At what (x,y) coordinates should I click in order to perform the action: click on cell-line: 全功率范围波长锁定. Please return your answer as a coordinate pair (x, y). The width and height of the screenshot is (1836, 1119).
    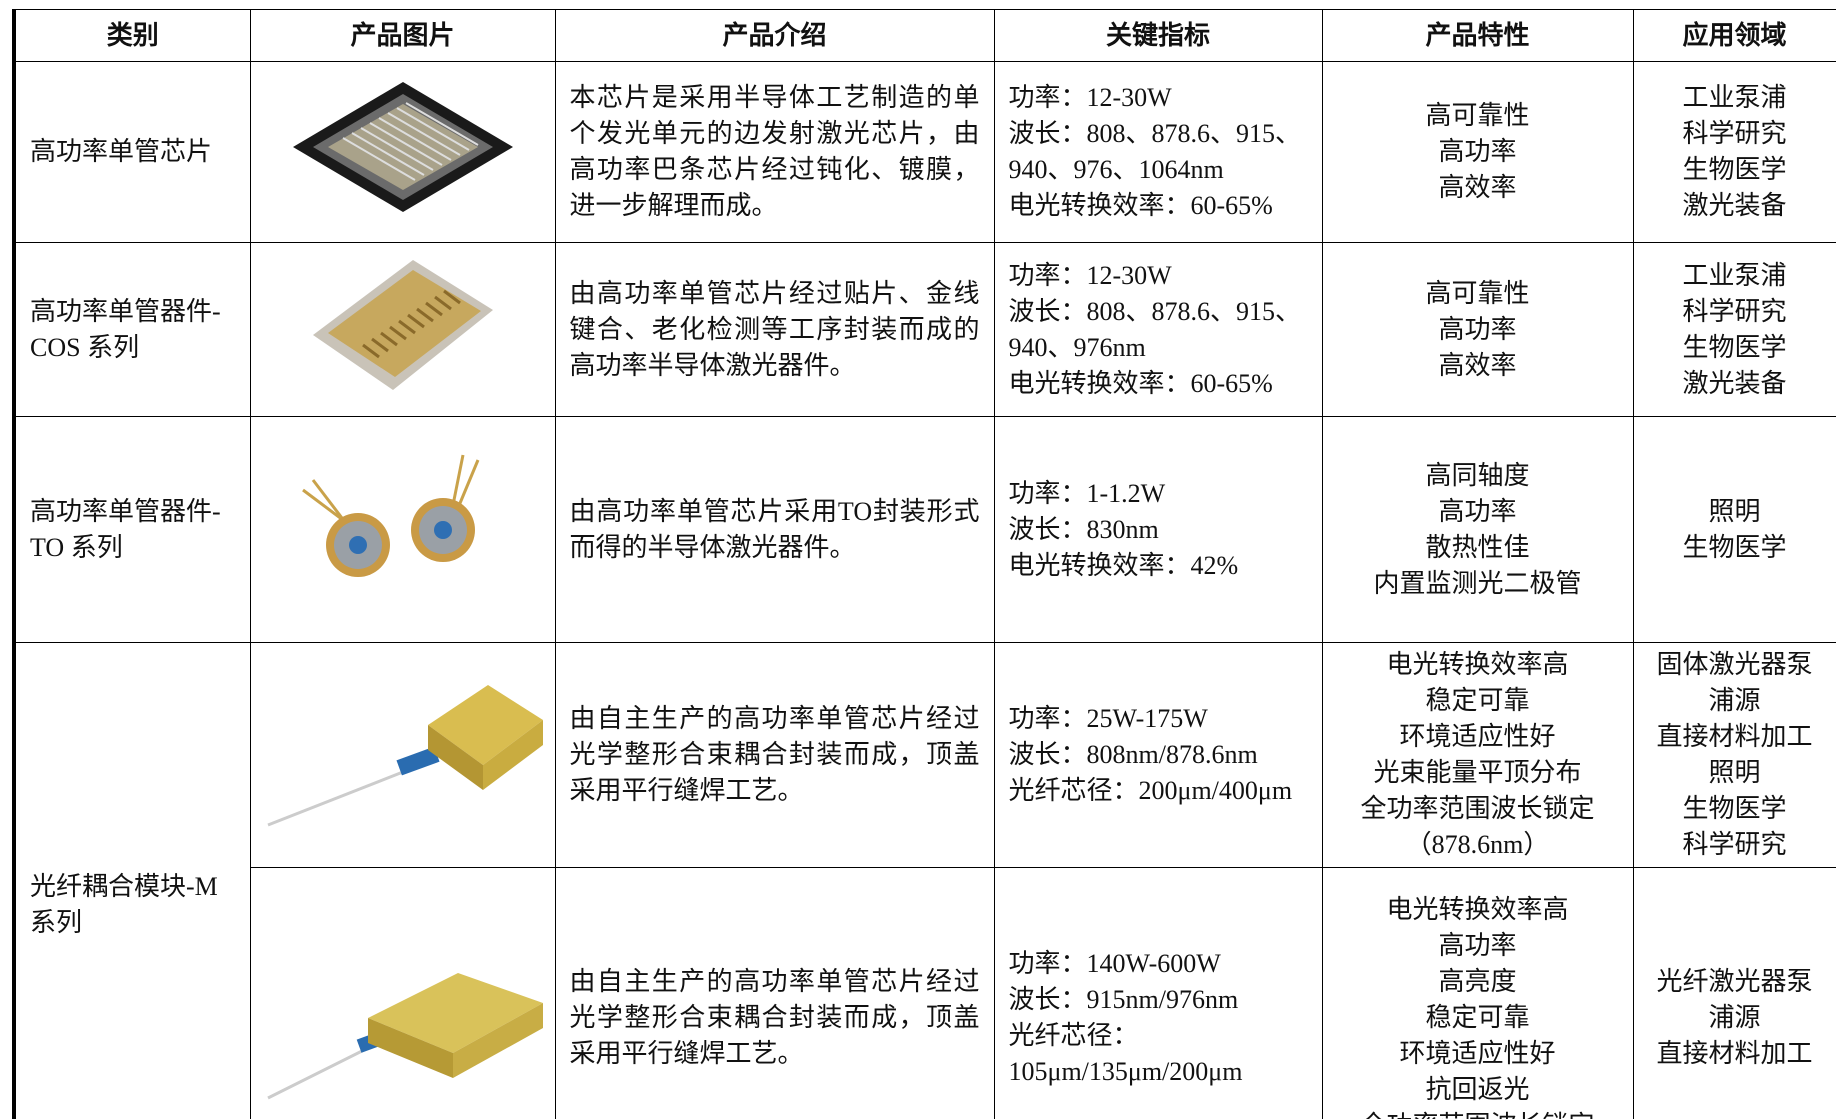
    Looking at the image, I should click on (1478, 1113).